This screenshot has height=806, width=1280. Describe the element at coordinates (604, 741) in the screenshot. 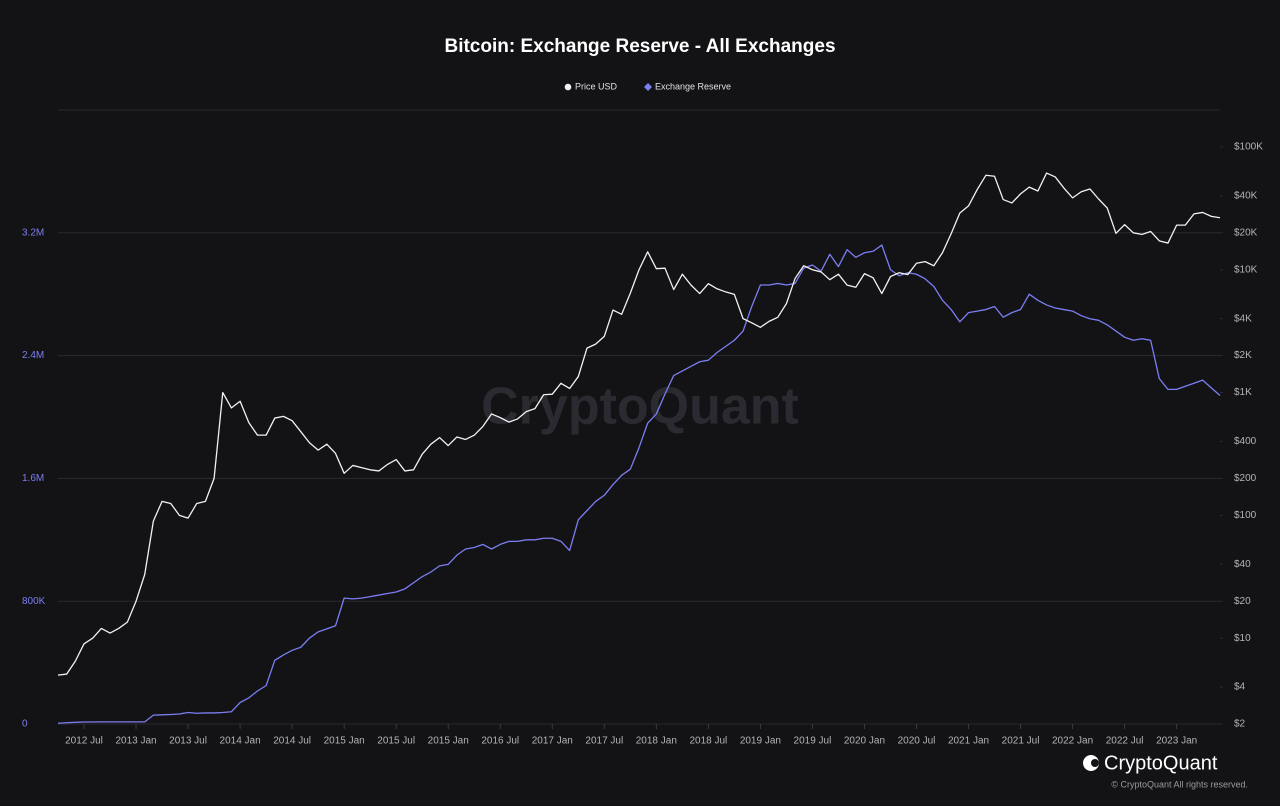

I see `x-tick-label: 2017 Jul` at that location.